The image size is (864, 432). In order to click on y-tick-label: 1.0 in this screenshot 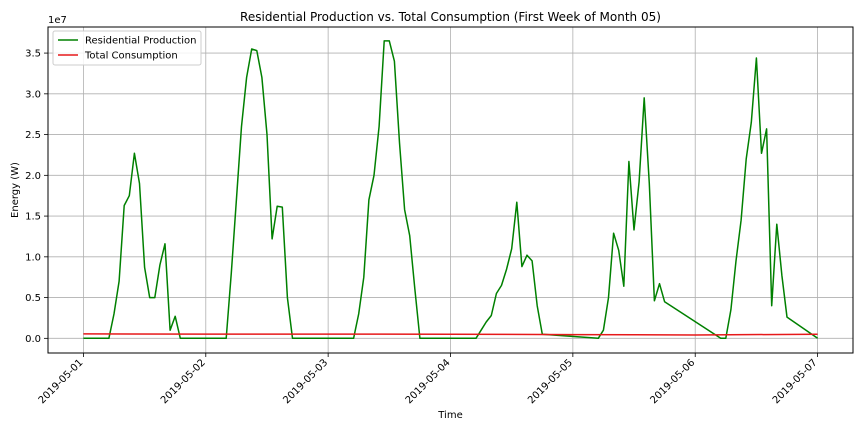, I will do `click(33, 257)`.